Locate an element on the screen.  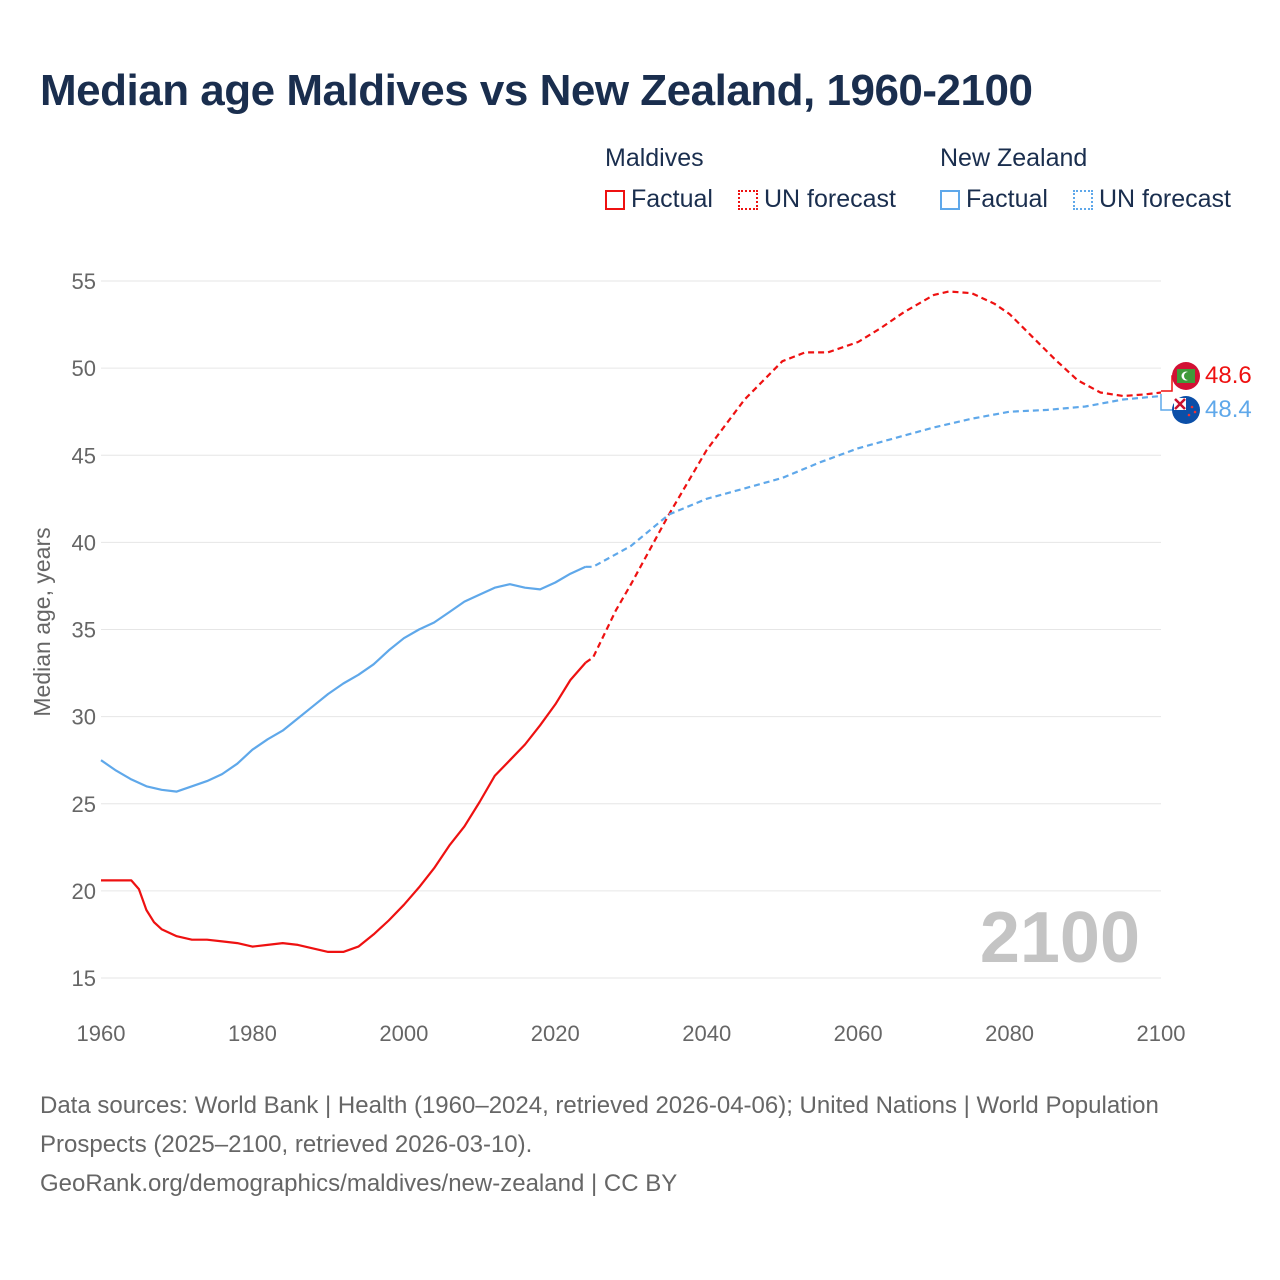
legend-nz-factual: Factual is located at coordinates (994, 199).